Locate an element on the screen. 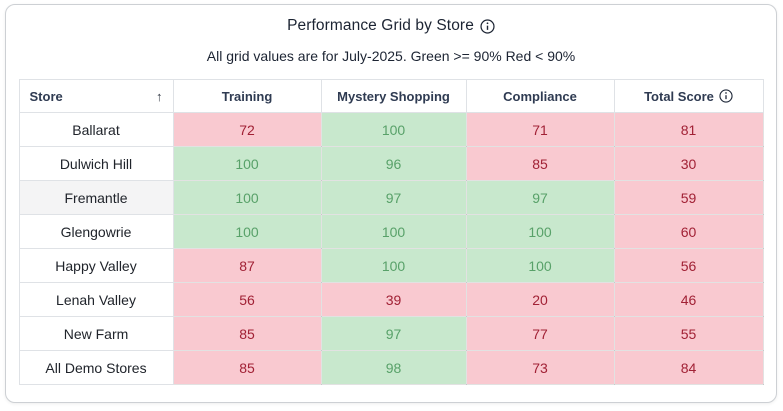 The image size is (783, 411). score-cell: 84 is located at coordinates (688, 367).